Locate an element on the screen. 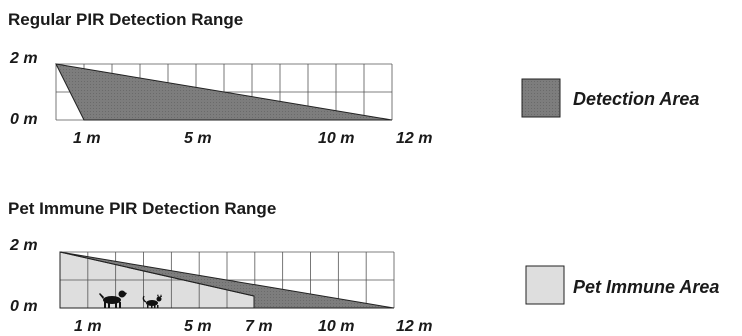 This screenshot has height=336, width=742. regular-diagram-title: Regular PIR Detection Range is located at coordinates (125, 19).